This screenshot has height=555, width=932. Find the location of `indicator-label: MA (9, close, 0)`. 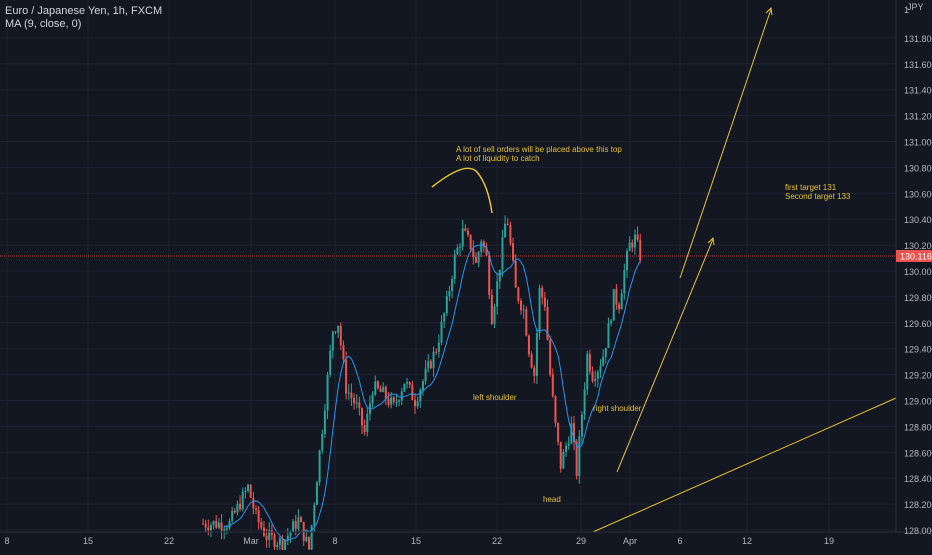

indicator-label: MA (9, close, 0) is located at coordinates (43, 24).